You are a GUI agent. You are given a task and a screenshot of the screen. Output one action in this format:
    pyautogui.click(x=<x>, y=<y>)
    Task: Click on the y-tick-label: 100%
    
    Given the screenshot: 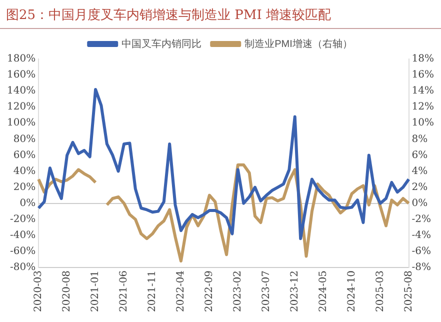 What is the action you would take?
    pyautogui.click(x=21, y=123)
    